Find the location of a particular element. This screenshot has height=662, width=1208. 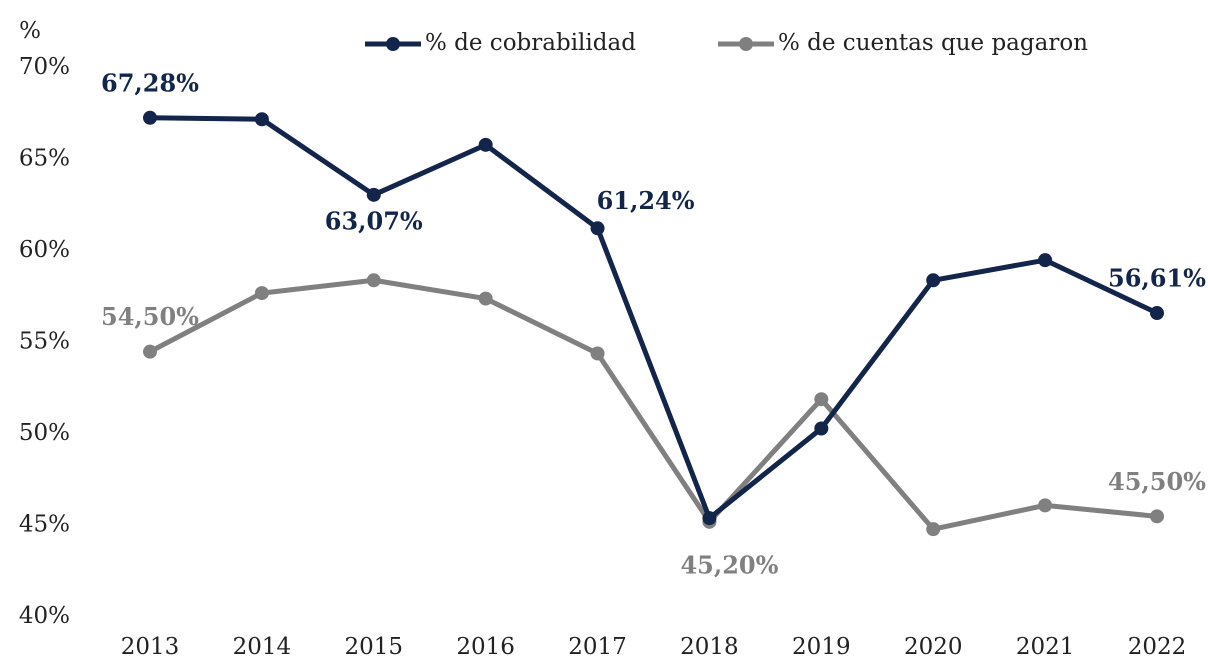

y-tick-label: 45% is located at coordinates (44, 525).